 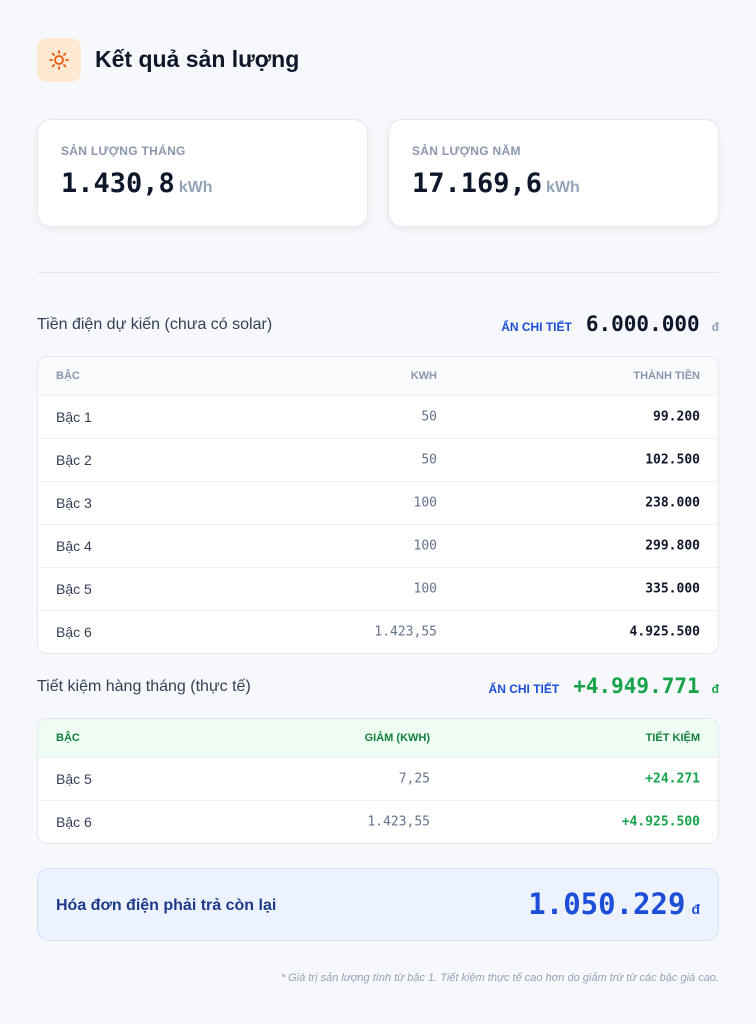 I want to click on column-header: THÀNH TIỀN, so click(x=666, y=376).